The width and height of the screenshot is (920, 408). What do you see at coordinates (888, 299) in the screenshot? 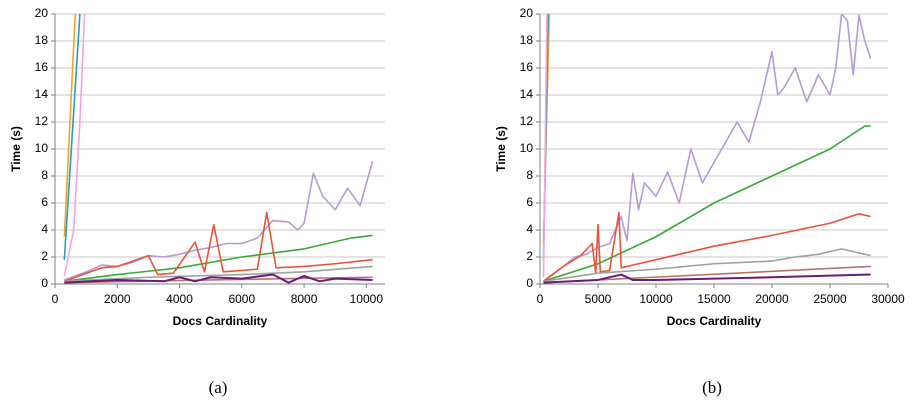
I see `x-tick-label: 30000` at bounding box center [888, 299].